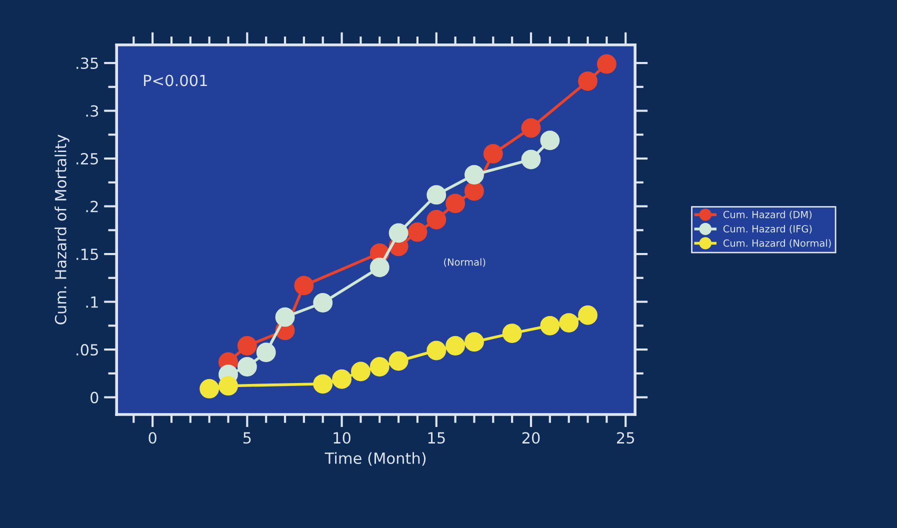  What do you see at coordinates (175, 80) in the screenshot?
I see `annotation: P<0.001` at bounding box center [175, 80].